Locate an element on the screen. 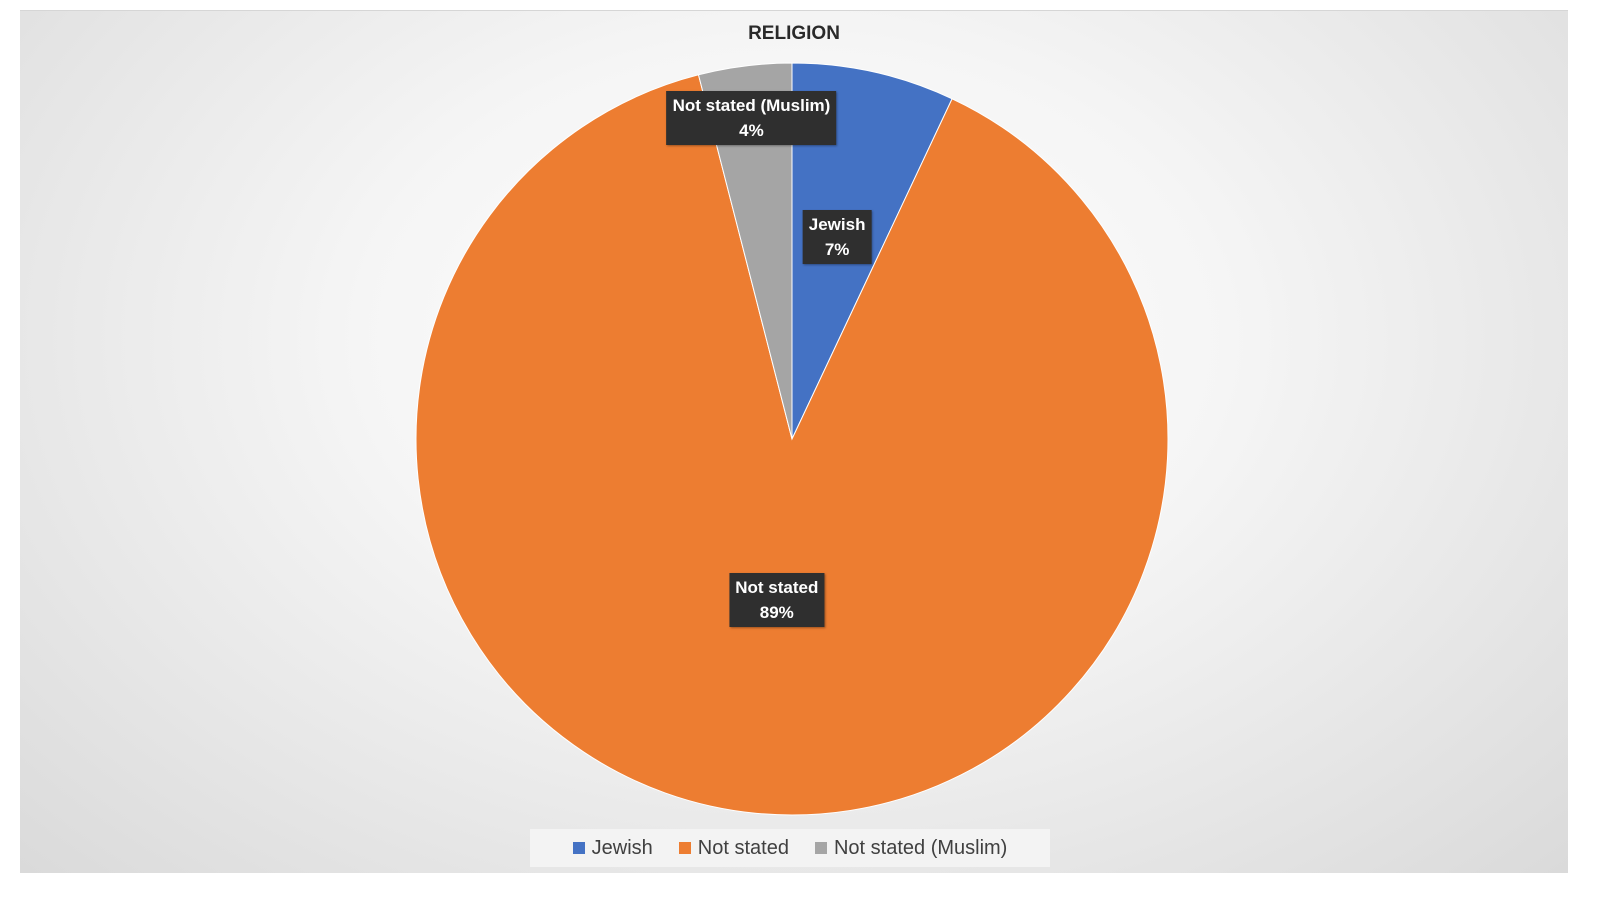  legend-item-not-stated-muslim: Not stated (Muslim) is located at coordinates (911, 848).